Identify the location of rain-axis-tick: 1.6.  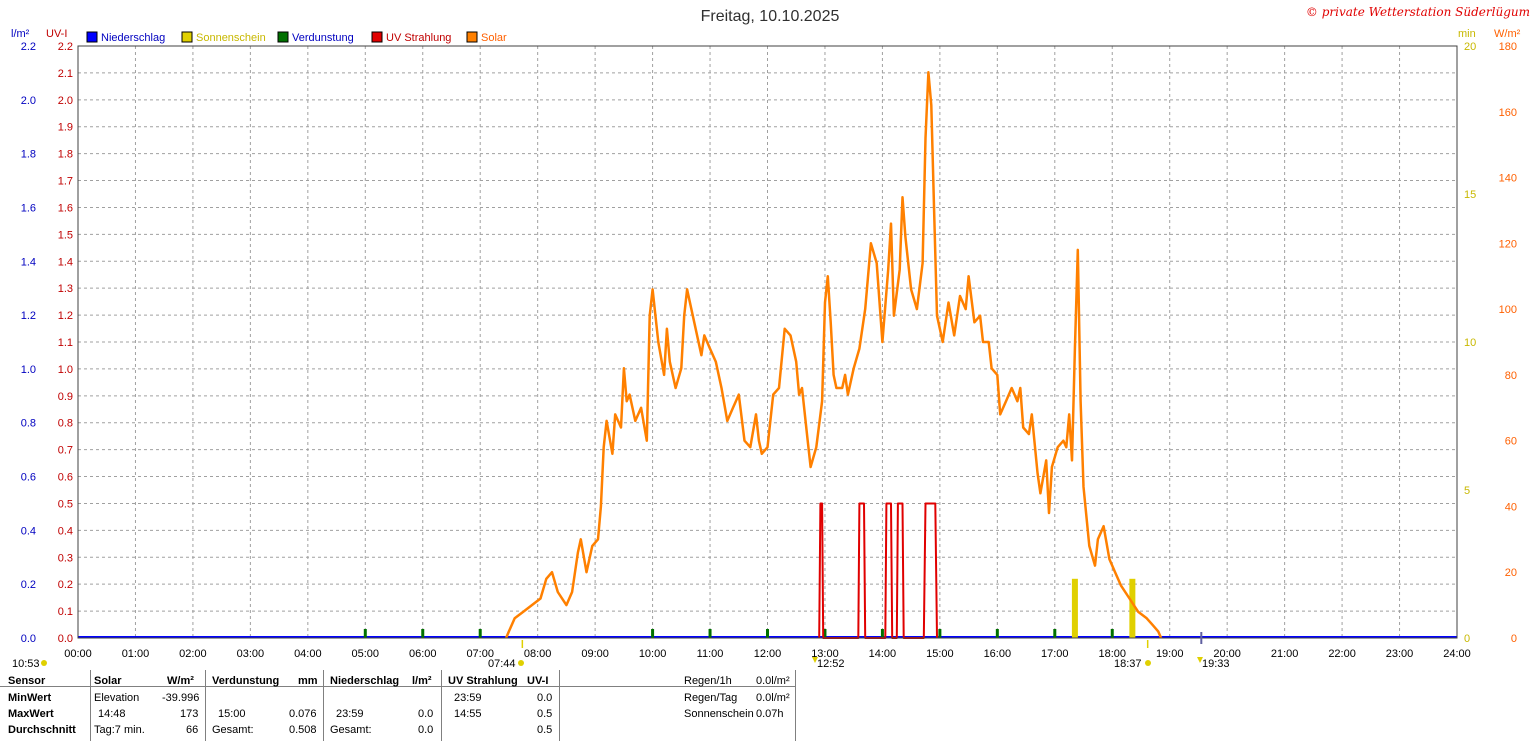
(28, 208).